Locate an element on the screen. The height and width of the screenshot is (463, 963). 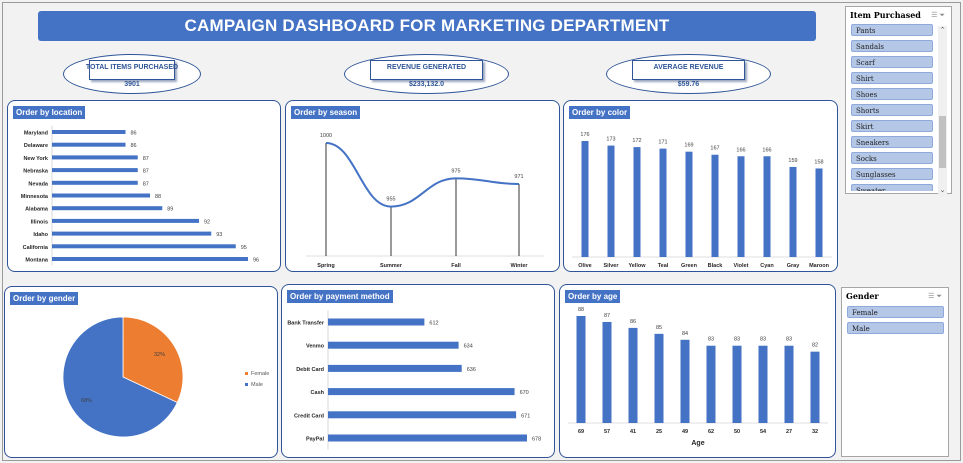
data-label: 167 is located at coordinates (714, 149).